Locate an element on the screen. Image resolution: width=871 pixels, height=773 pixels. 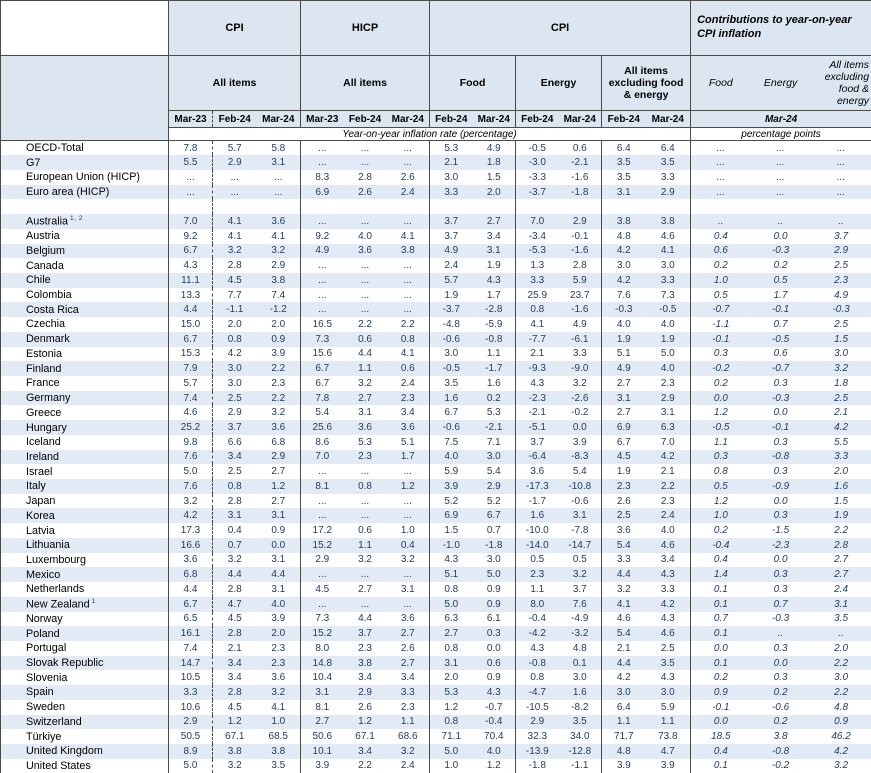
cell-cpi-feb24: 0.7 is located at coordinates (234, 545).